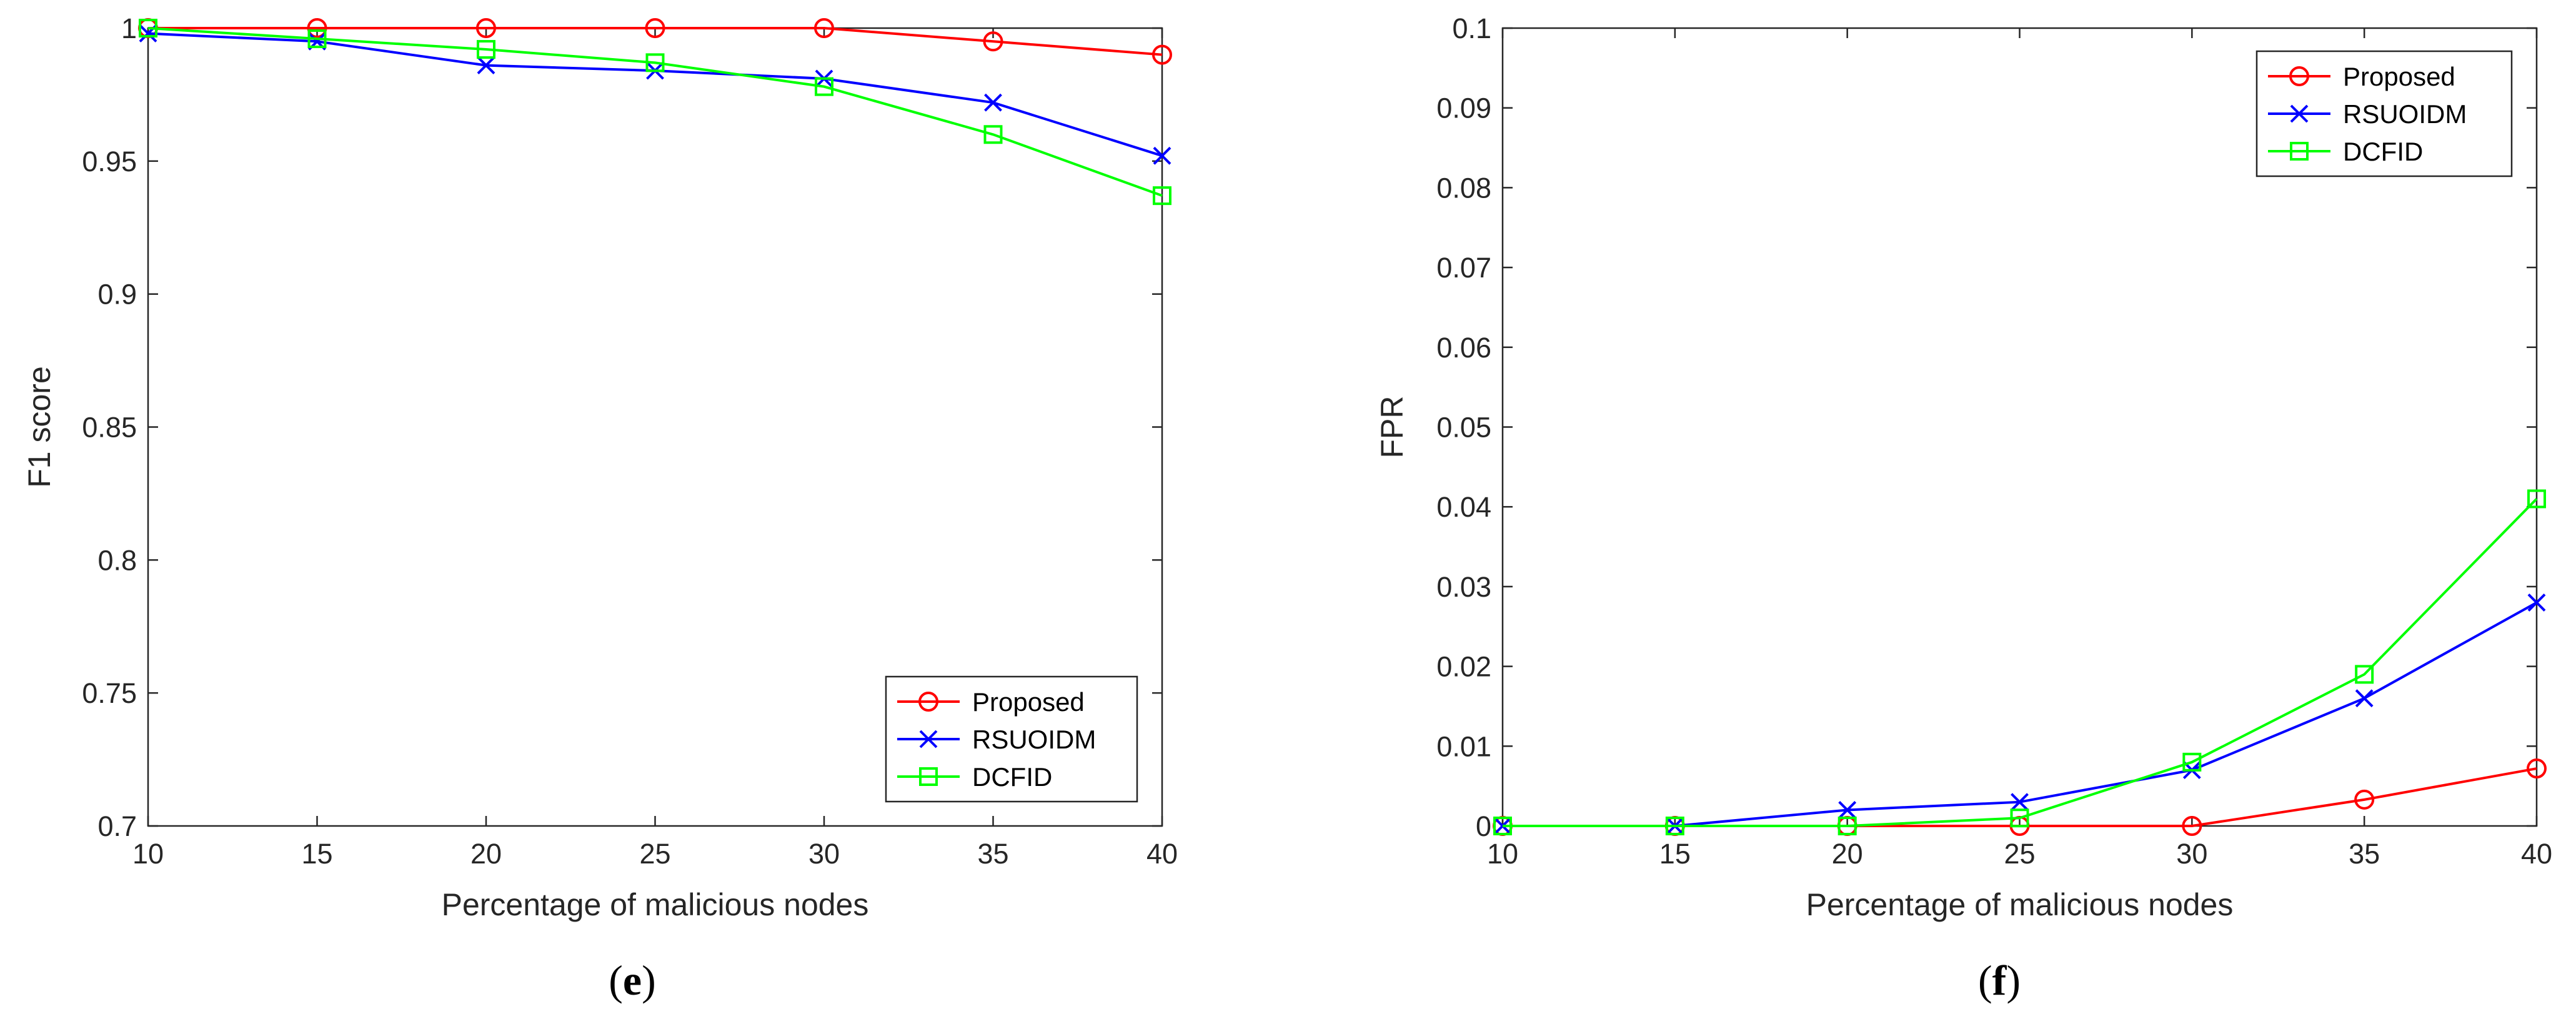 The height and width of the screenshot is (1029, 2576). Describe the element at coordinates (655, 41) in the screenshot. I see `series-line-proposed` at that location.